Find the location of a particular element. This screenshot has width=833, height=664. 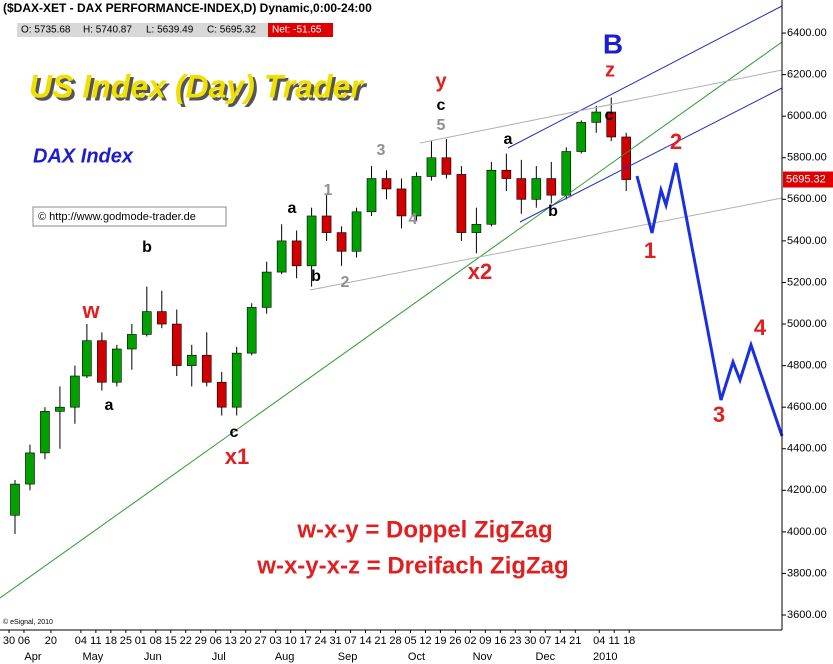

y-tick-label: 4600.00 is located at coordinates (807, 407).